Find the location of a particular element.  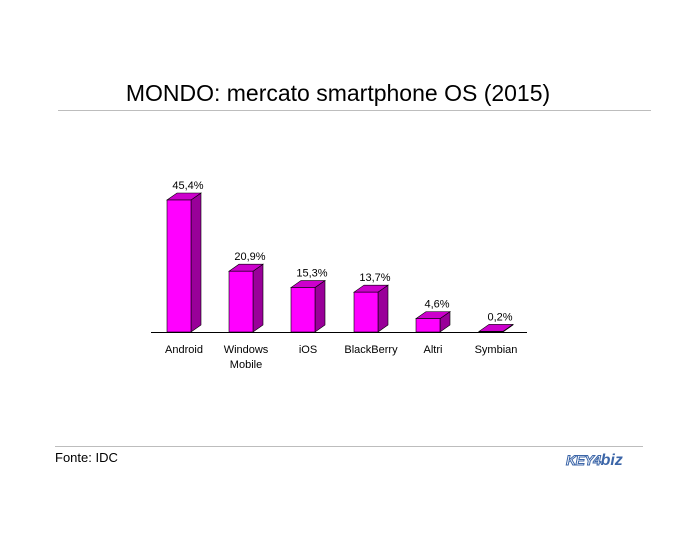

category-label: Android is located at coordinates (184, 350).